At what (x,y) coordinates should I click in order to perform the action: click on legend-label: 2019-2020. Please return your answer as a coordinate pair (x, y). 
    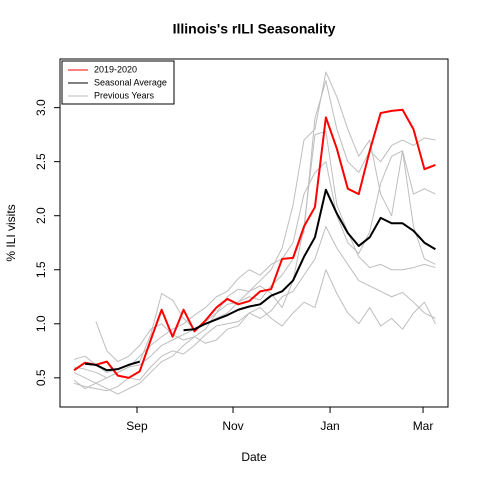
    Looking at the image, I should click on (115, 69).